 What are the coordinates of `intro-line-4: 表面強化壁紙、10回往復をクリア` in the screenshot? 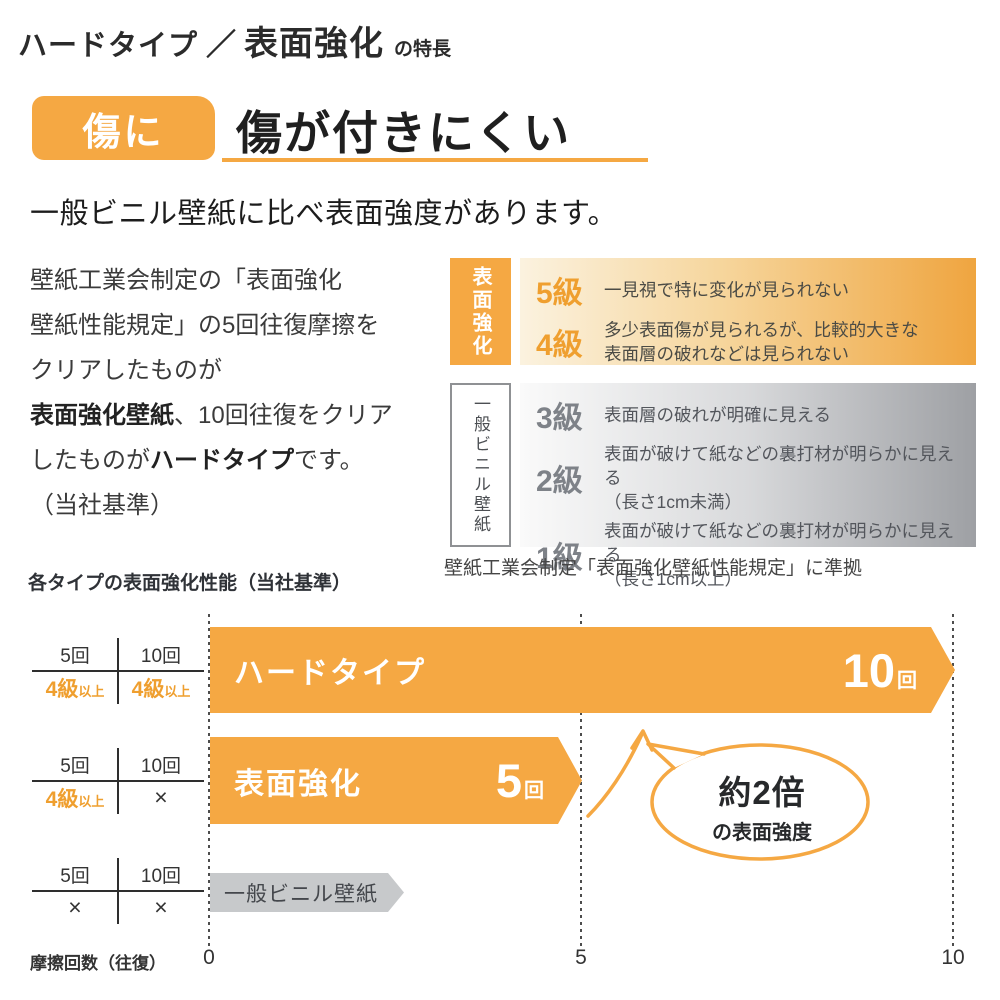 It's located at (211, 415).